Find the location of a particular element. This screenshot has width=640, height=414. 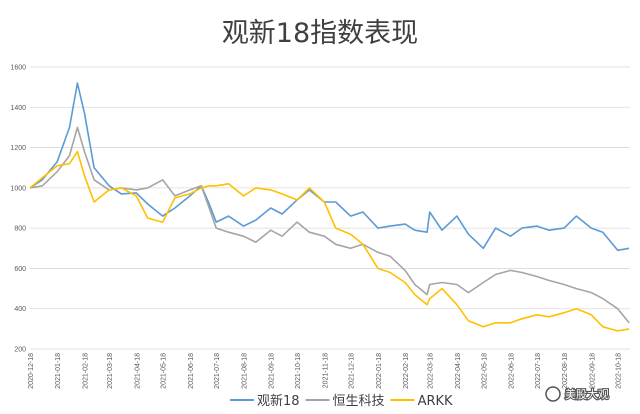

watermark: 美股大观 is located at coordinates (577, 394).